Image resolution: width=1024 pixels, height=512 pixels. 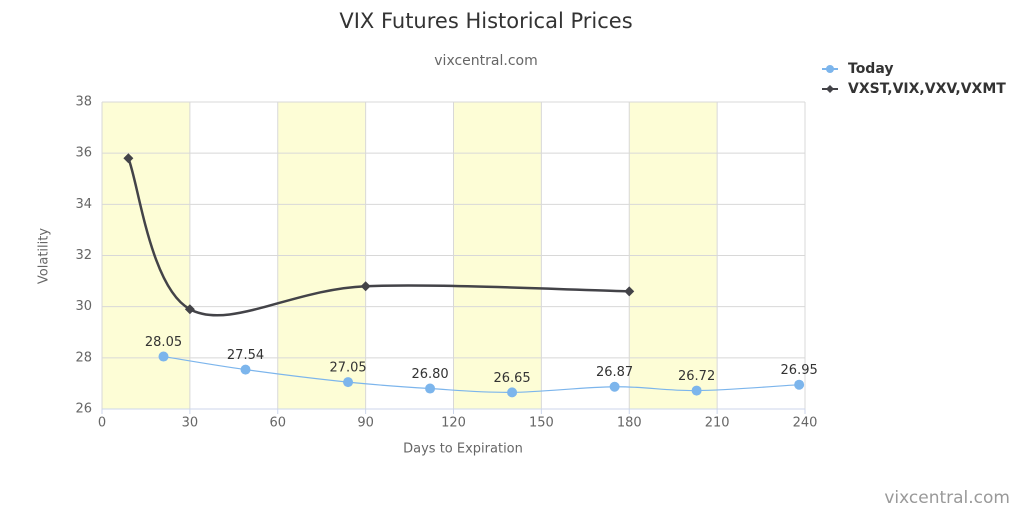 I want to click on data-label: 26.95, so click(x=799, y=370).